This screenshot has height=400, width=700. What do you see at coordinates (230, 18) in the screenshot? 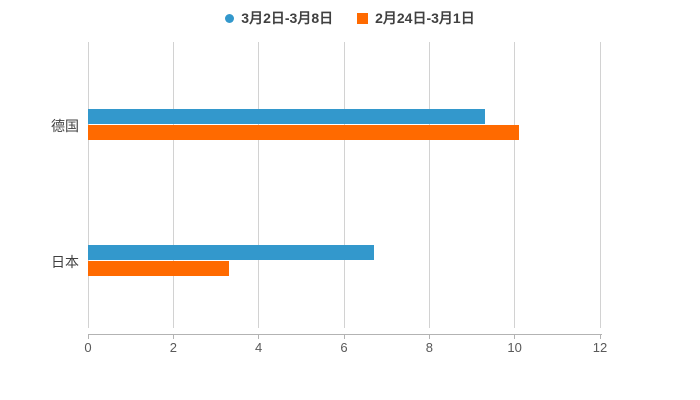
I see `legend-marker-circle-icon` at bounding box center [230, 18].